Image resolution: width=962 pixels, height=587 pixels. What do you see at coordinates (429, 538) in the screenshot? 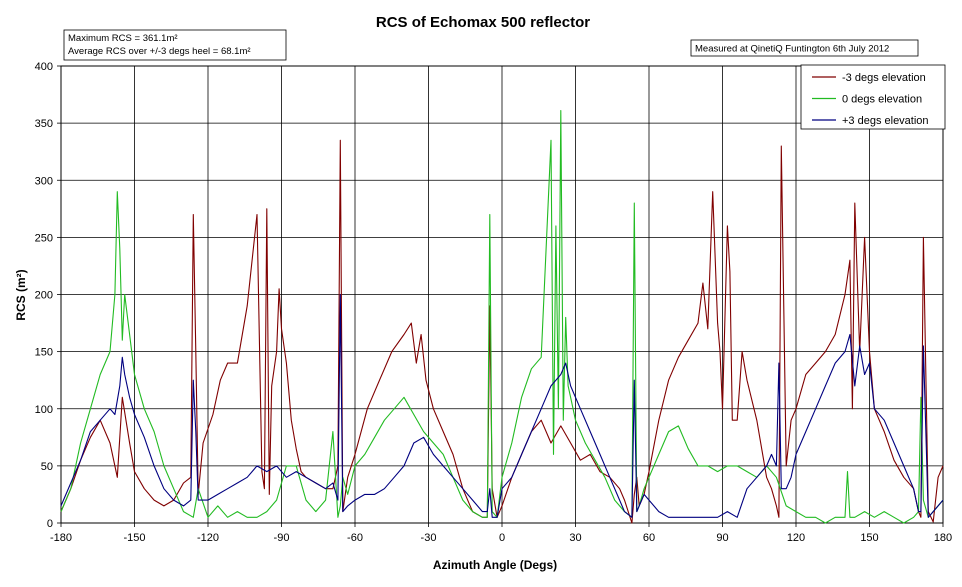
I see `x-tick-label: -30` at bounding box center [429, 538].